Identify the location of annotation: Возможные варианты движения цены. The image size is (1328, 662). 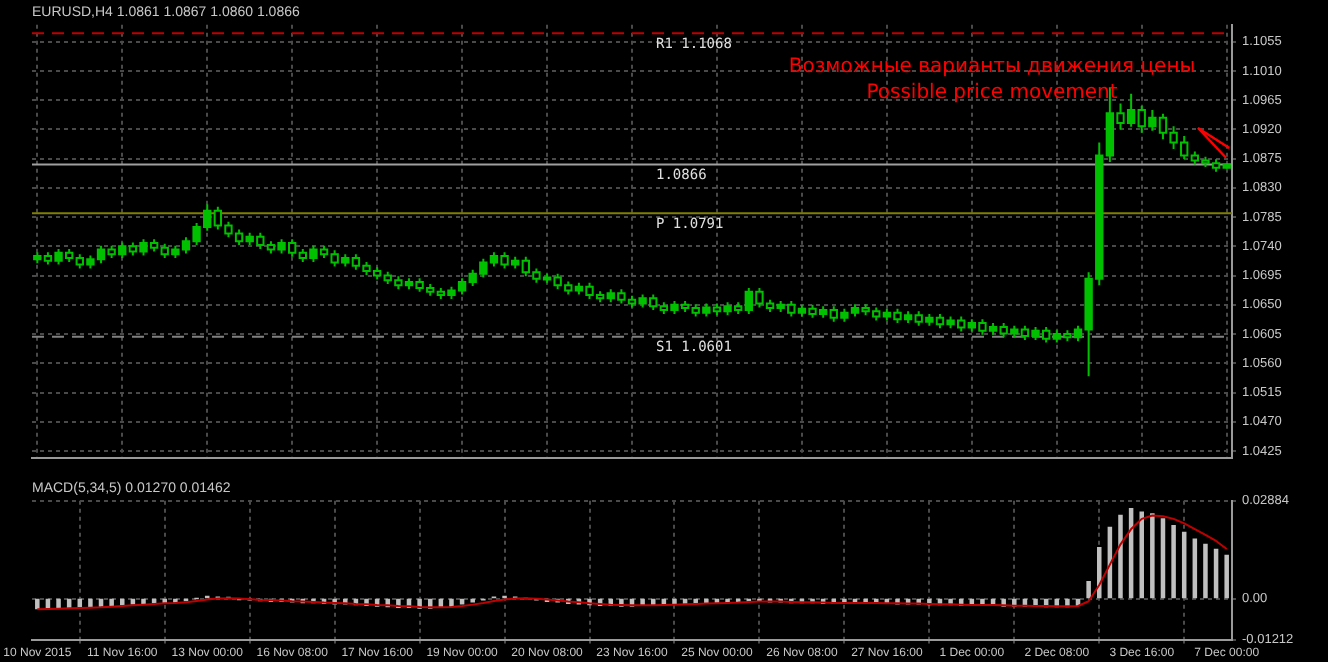
(992, 66).